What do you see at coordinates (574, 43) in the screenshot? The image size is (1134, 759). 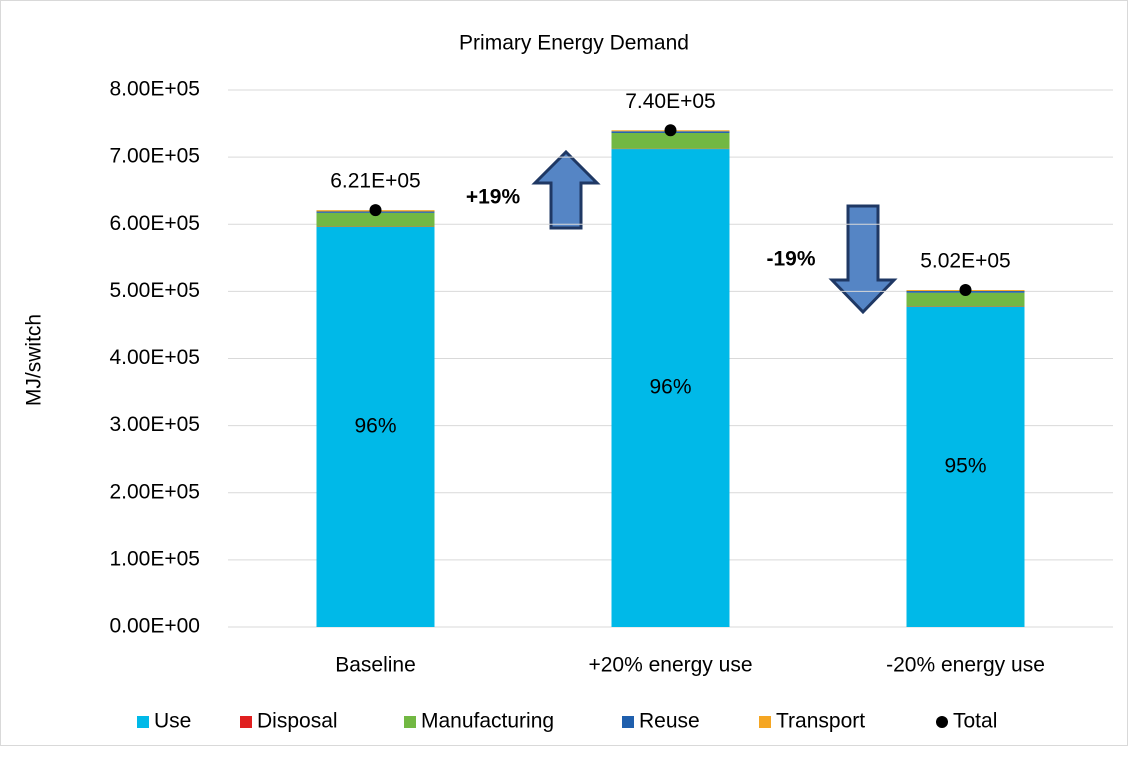 I see `chart-title: Primary Energy Demand` at bounding box center [574, 43].